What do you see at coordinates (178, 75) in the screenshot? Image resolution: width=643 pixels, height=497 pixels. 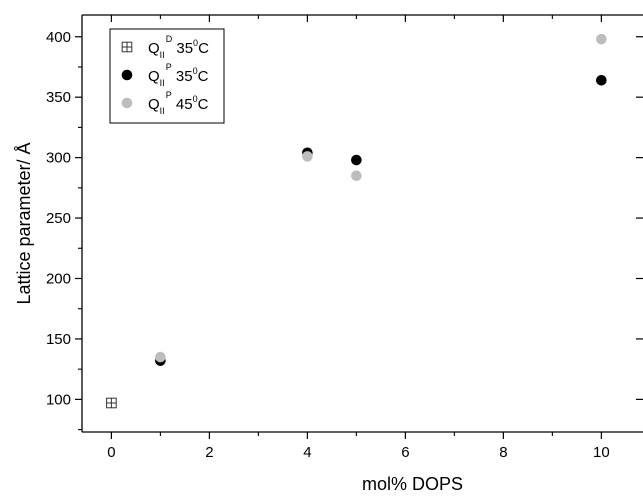 I see `legend-label-2: QIIP 350C` at bounding box center [178, 75].